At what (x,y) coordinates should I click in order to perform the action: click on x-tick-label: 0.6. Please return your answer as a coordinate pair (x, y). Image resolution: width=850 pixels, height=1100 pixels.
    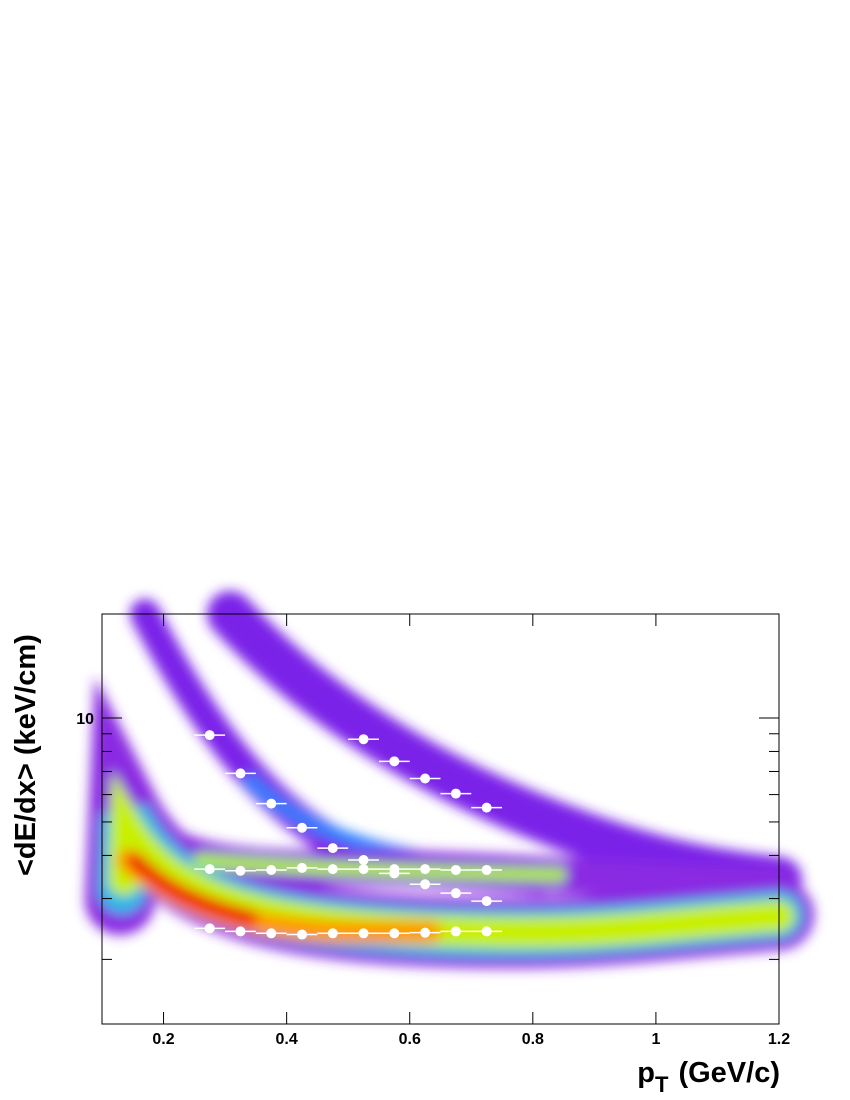
    Looking at the image, I should click on (410, 1039).